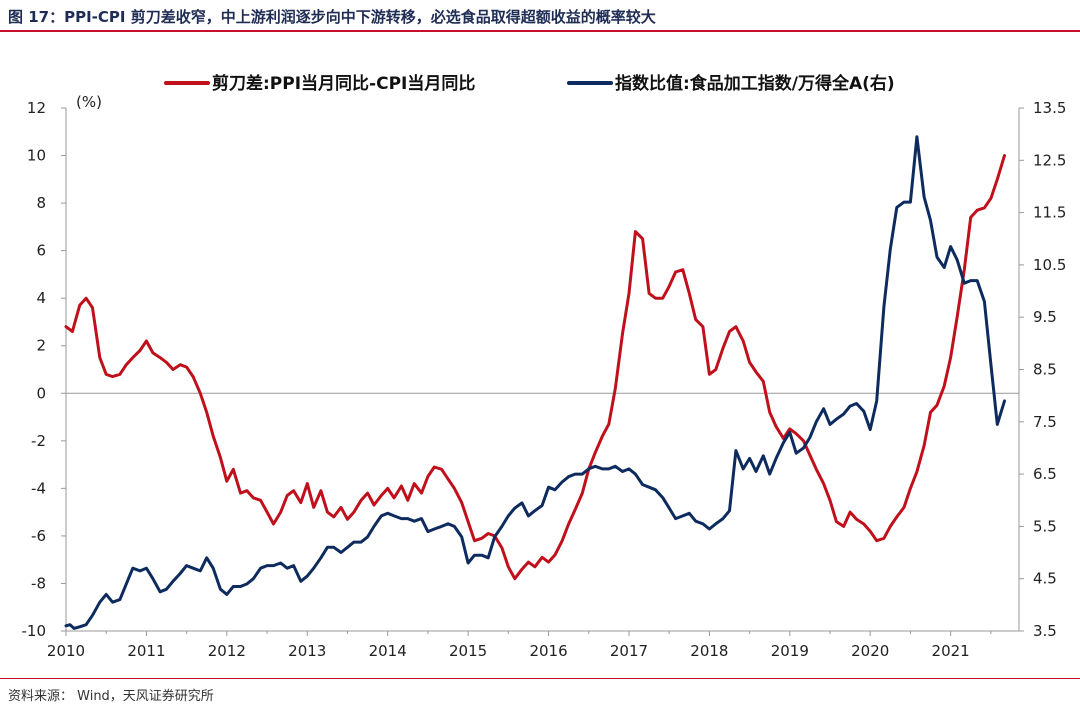 The image size is (1080, 714). Describe the element at coordinates (111, 696) in the screenshot. I see `source-note: 资料来源： Wind，天风证券研究所` at that location.